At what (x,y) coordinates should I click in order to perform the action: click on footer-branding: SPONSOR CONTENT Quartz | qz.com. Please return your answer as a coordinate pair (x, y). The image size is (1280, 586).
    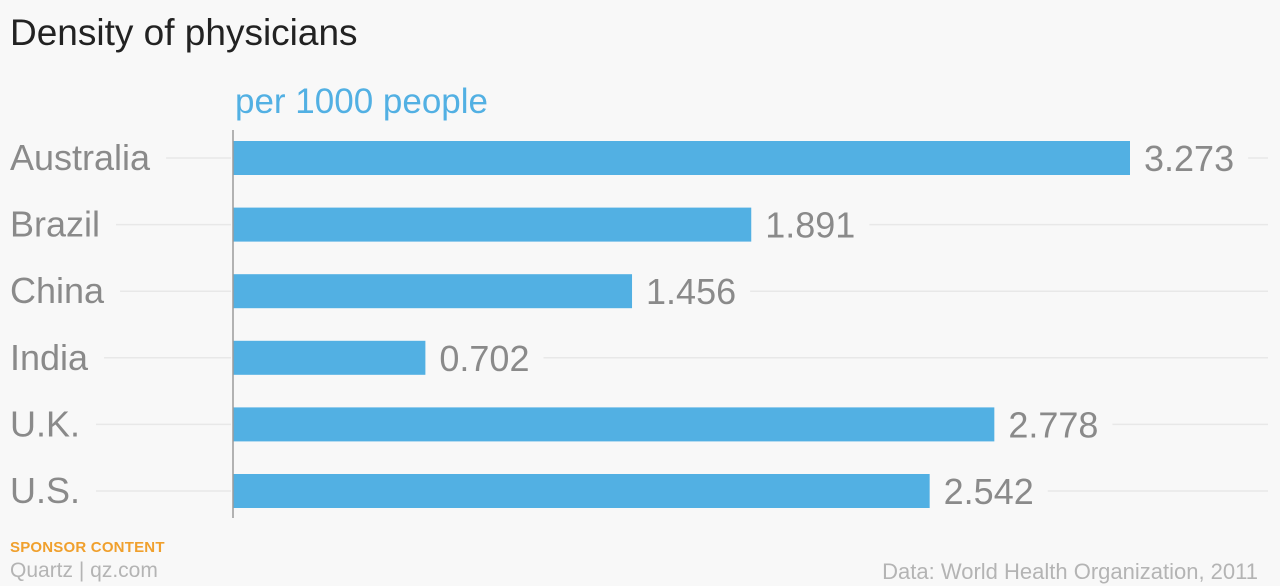
    Looking at the image, I should click on (87, 560).